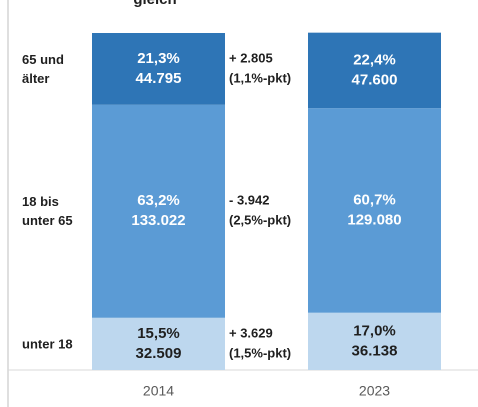 The width and height of the screenshot is (478, 407). What do you see at coordinates (158, 220) in the screenshot?
I see `count-label: 133.022` at bounding box center [158, 220].